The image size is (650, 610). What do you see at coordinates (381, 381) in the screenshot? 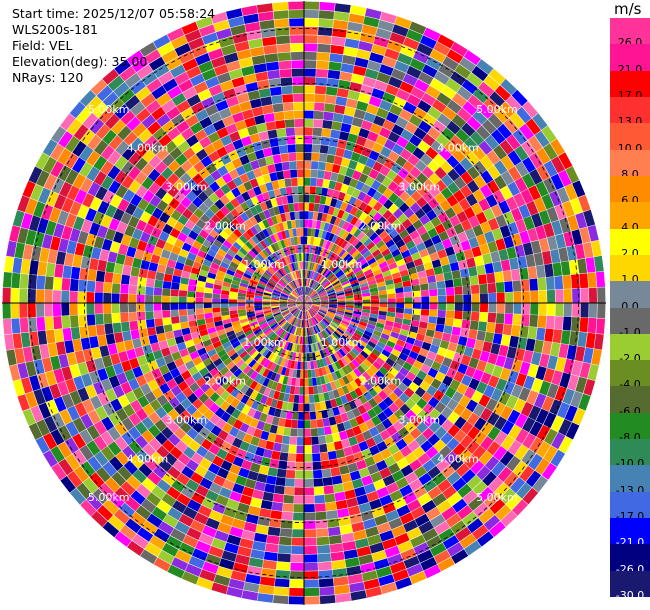
I see `range-ring-label: 2.00km` at bounding box center [381, 381].